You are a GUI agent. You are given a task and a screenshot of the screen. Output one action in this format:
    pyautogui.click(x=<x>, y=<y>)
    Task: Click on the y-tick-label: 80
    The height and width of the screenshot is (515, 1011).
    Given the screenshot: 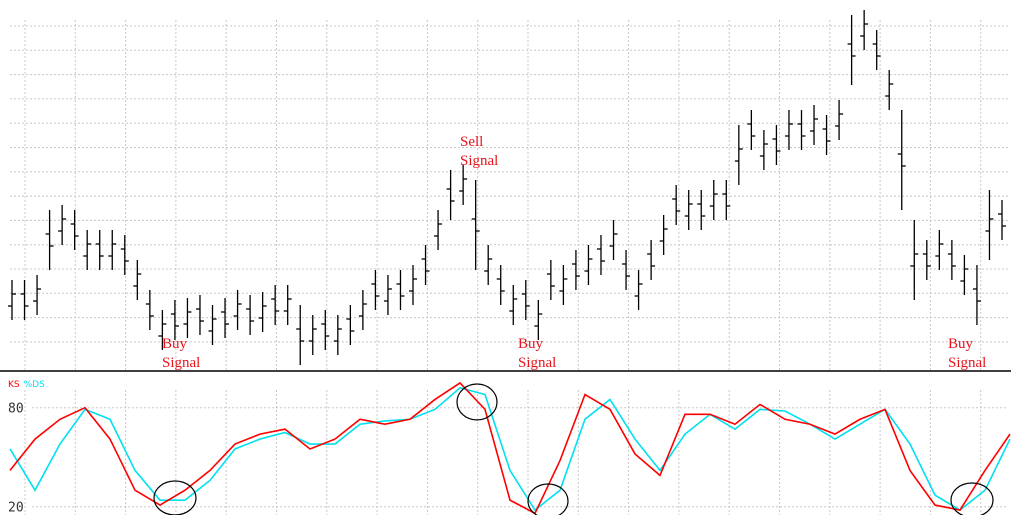 What is the action you would take?
    pyautogui.click(x=16, y=409)
    